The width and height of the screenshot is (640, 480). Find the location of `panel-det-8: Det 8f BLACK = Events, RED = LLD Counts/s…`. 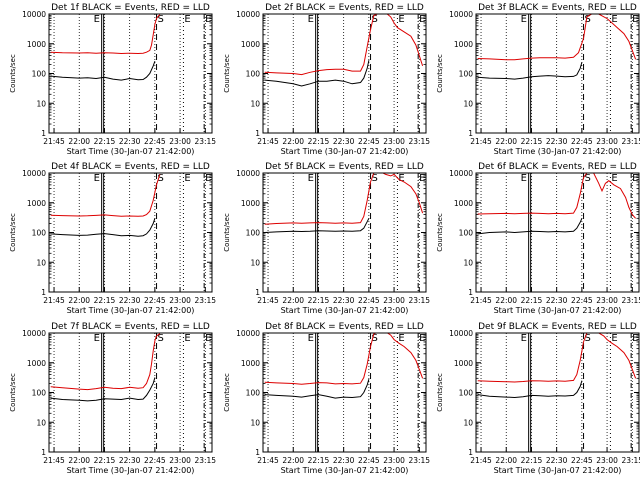

panel-det-8: Det 8f BLACK = Events, RED = LLD Counts/s… is located at coordinates (326, 398).